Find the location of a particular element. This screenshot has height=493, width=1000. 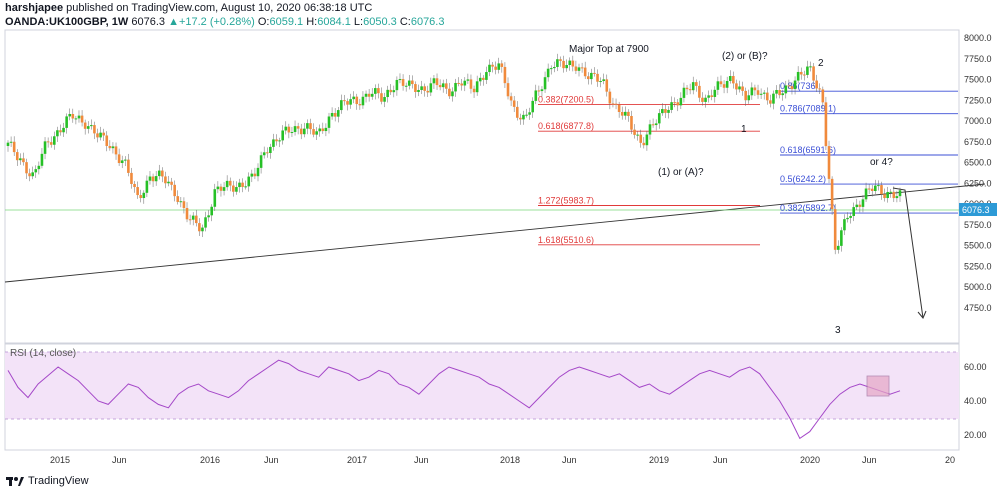

last-price-tag-text: 6076.3 is located at coordinates (976, 210).